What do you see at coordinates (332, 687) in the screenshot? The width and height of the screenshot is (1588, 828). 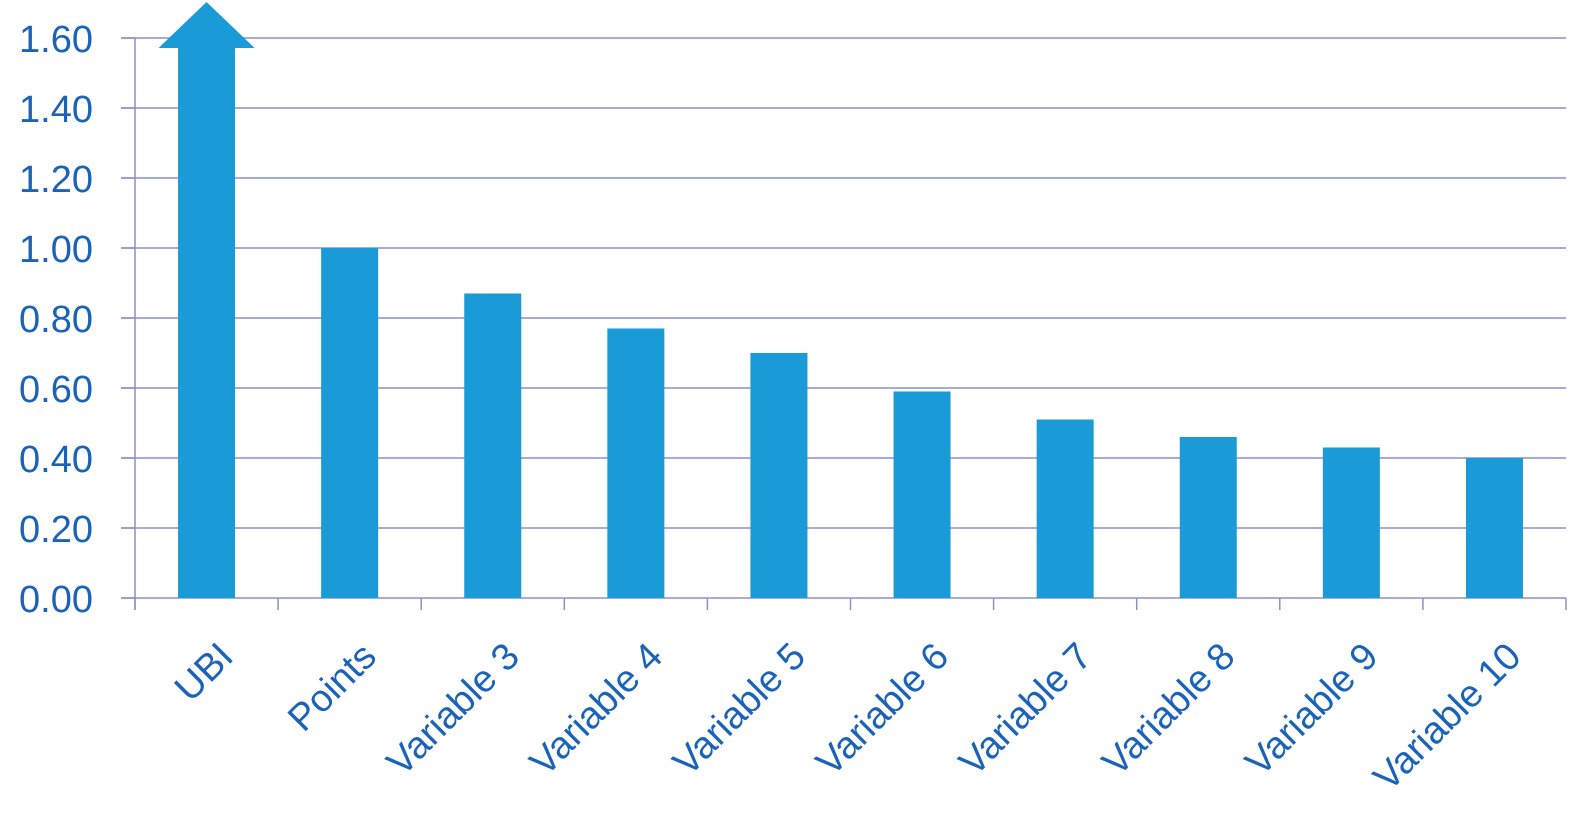 I see `x-tick-label: Points` at bounding box center [332, 687].